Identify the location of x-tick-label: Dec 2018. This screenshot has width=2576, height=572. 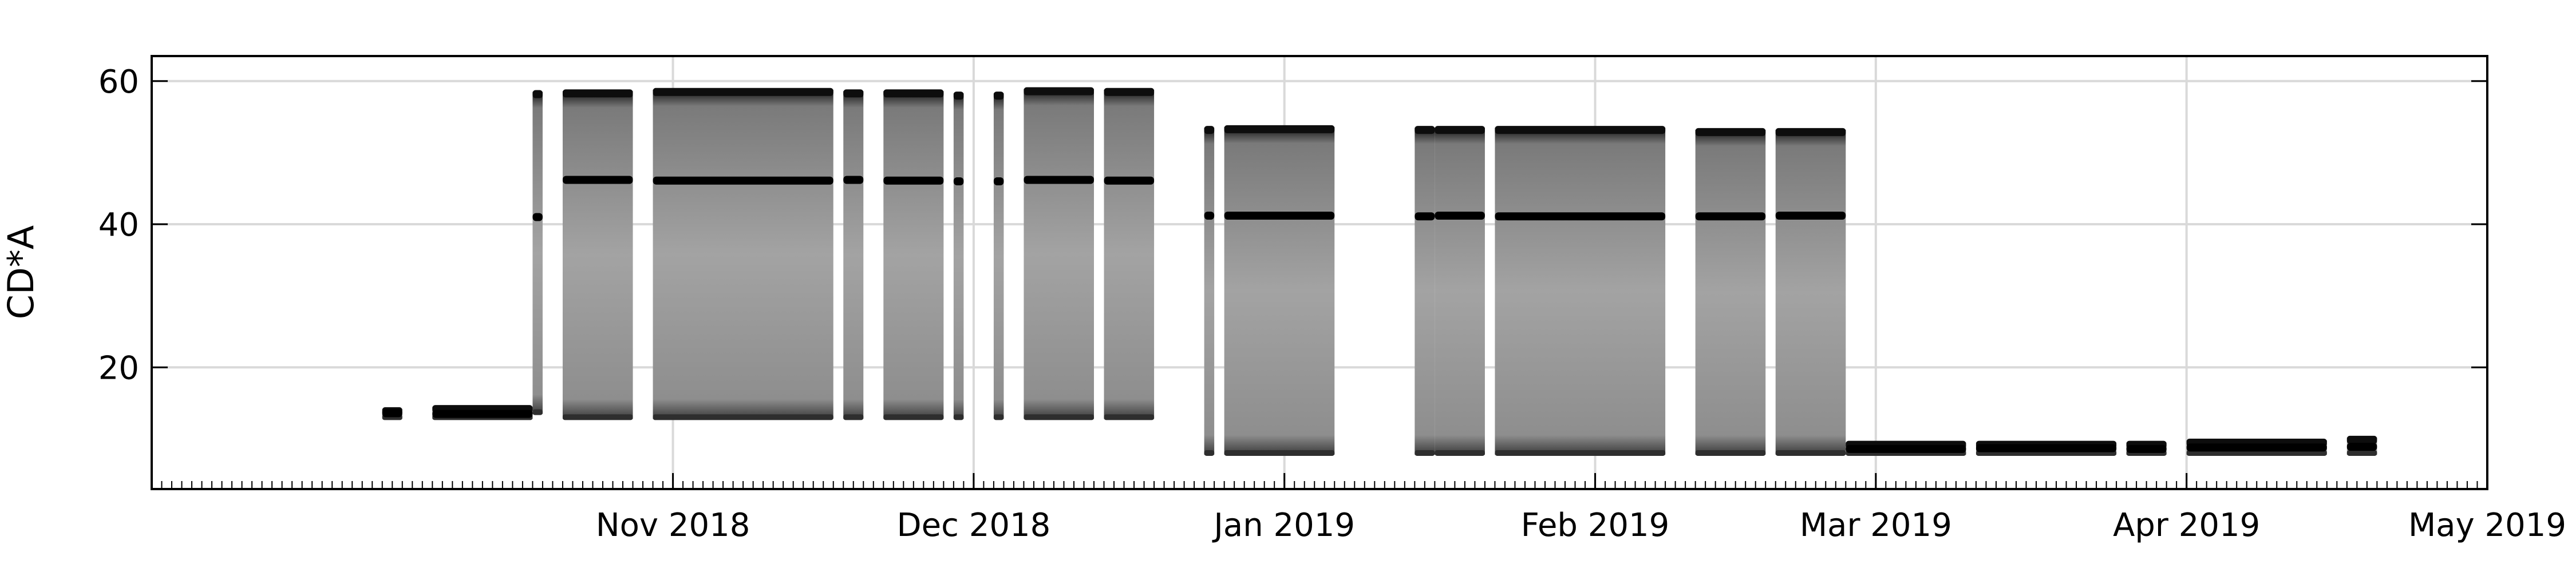
(974, 525).